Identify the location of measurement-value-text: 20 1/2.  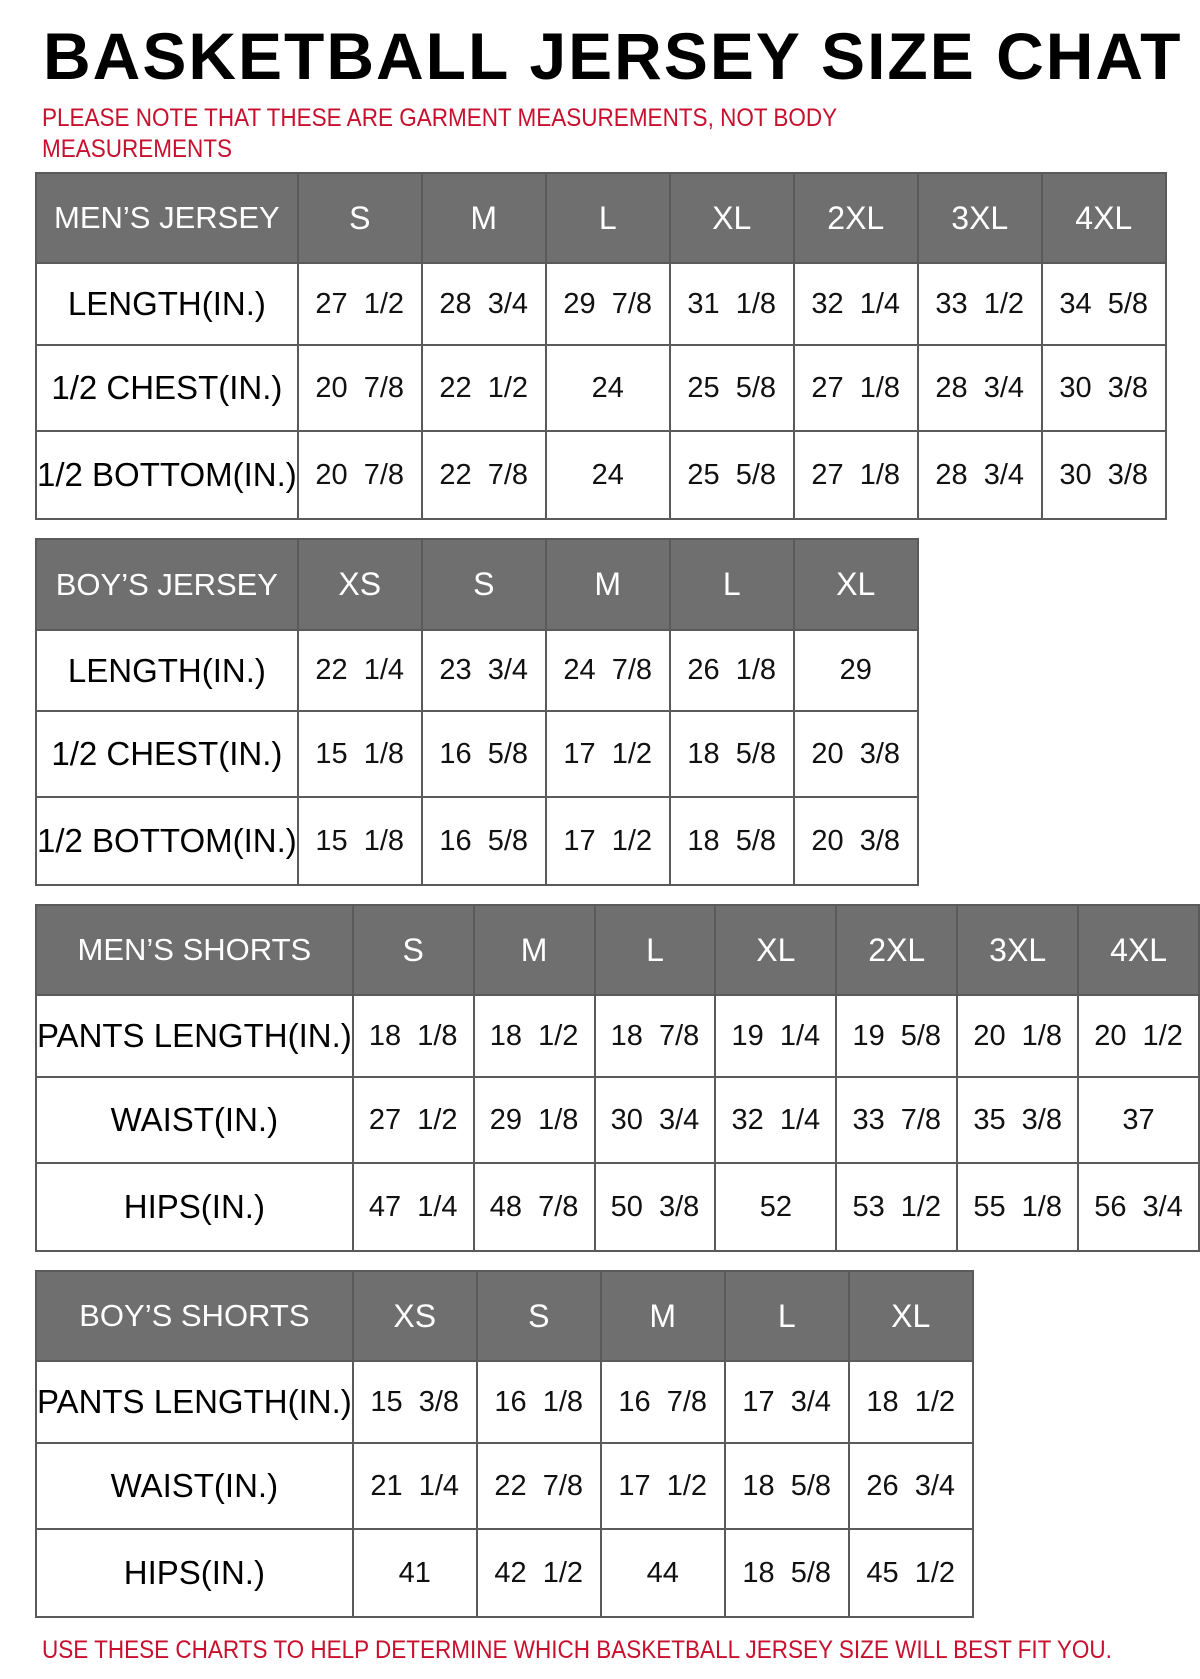
(1138, 1035).